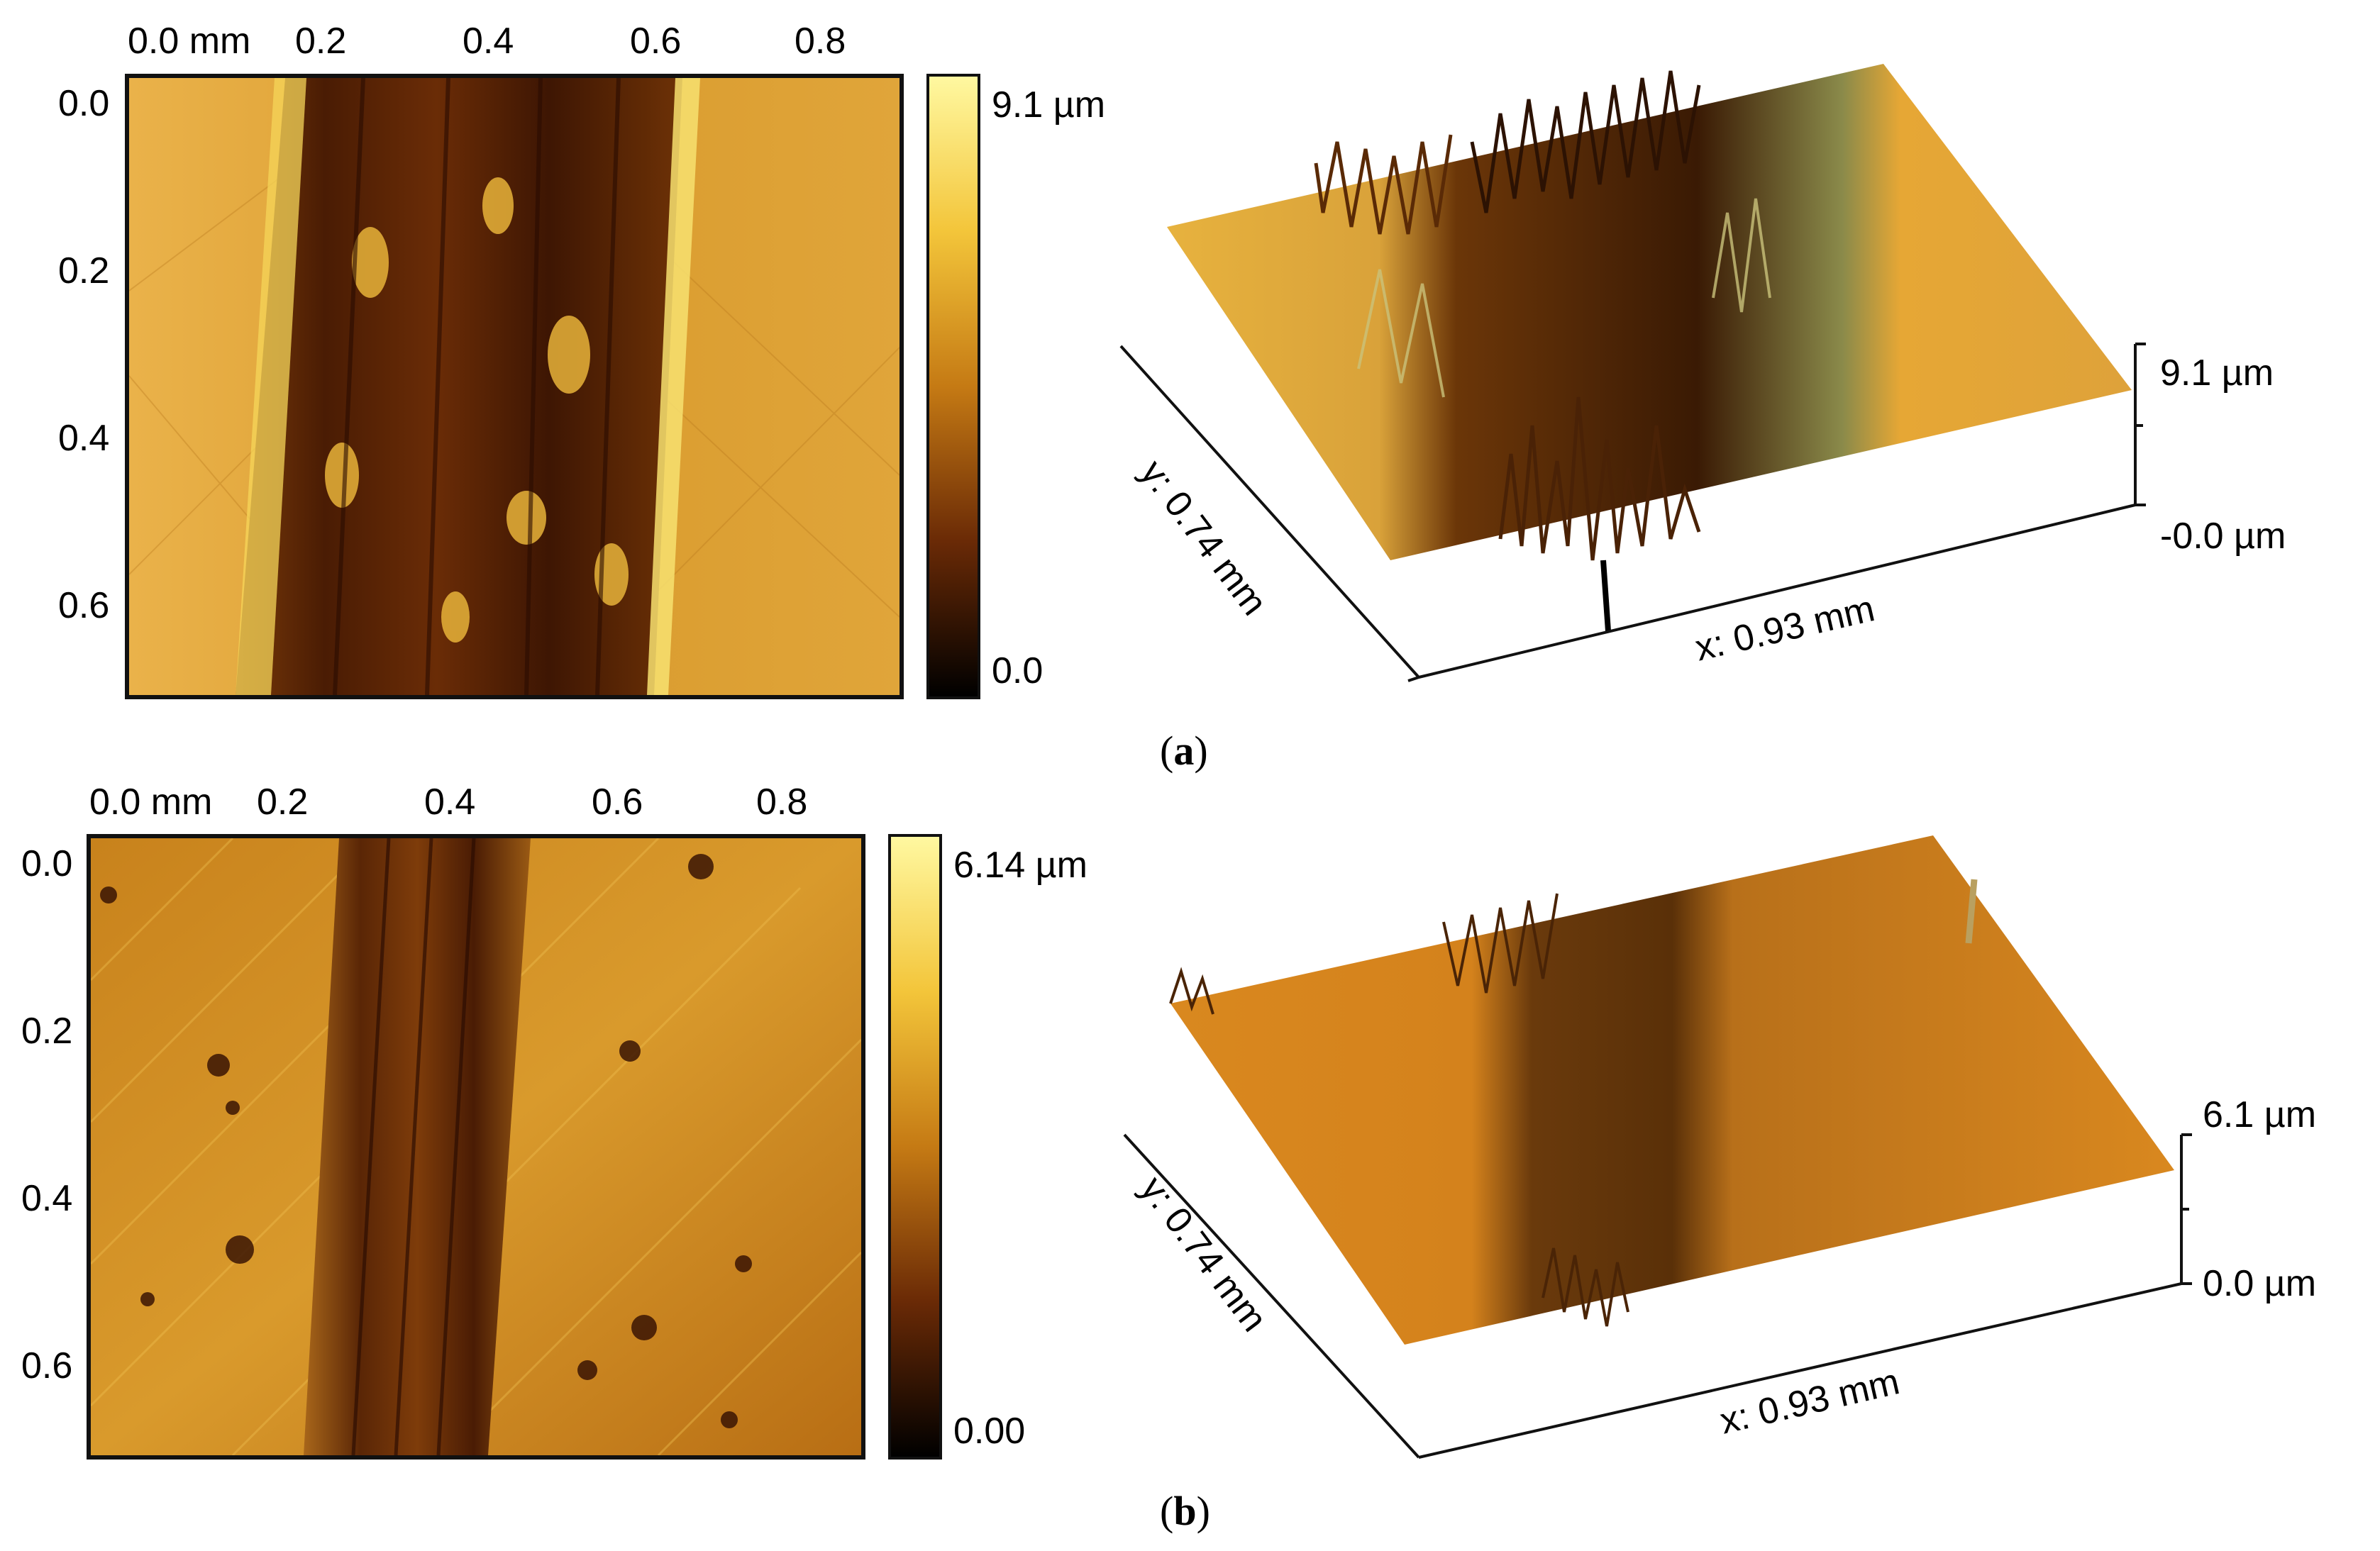 This screenshot has height=1551, width=2380. What do you see at coordinates (990, 1431) in the screenshot?
I see `colorbar-min-label: 0.00` at bounding box center [990, 1431].